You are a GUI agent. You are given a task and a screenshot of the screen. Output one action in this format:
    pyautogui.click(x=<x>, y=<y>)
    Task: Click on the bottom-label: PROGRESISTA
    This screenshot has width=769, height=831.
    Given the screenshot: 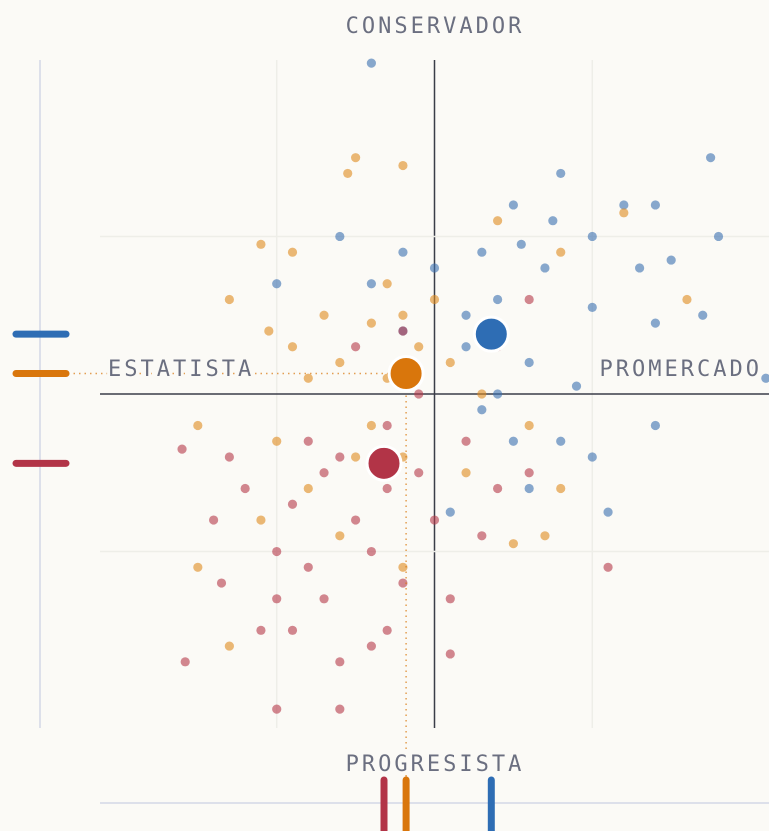 What is the action you would take?
    pyautogui.click(x=435, y=764)
    